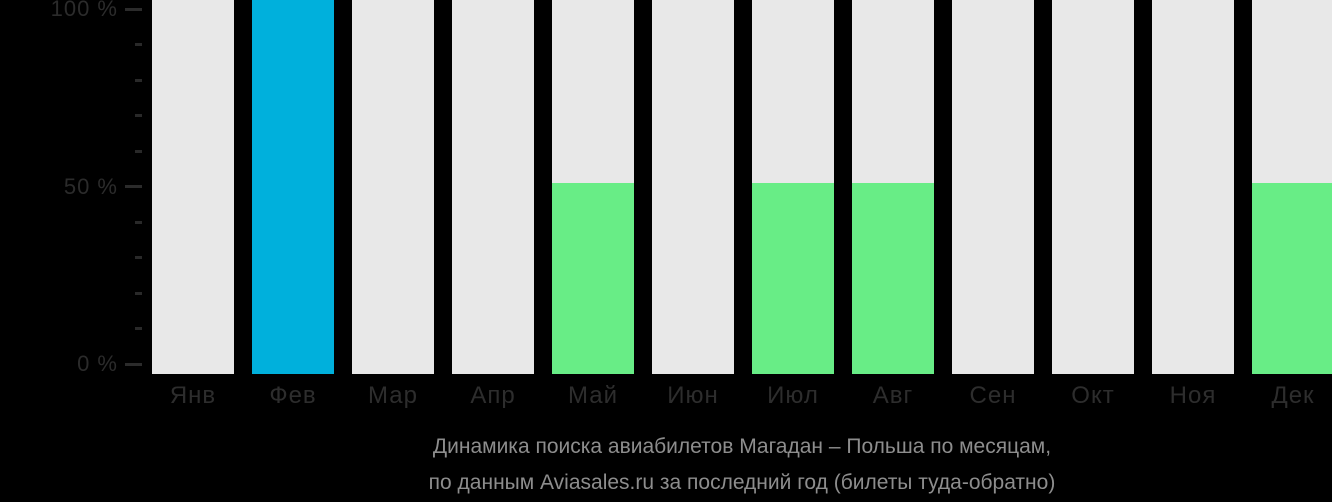 The height and width of the screenshot is (502, 1332). I want to click on x-axis-label: Янв, so click(193, 395).